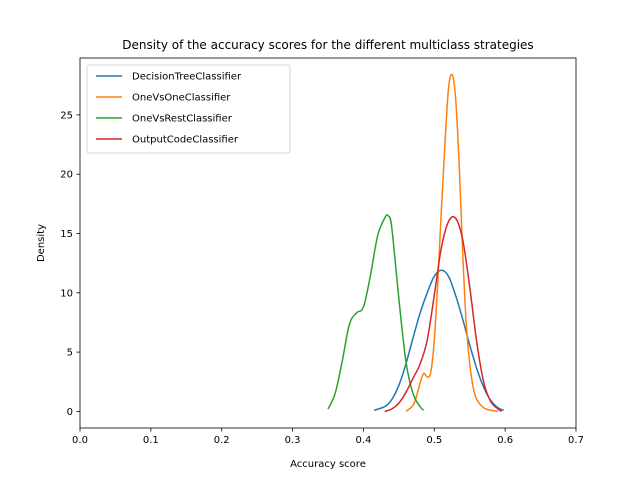  Describe the element at coordinates (182, 119) in the screenshot. I see `legend-label: OneVsRestClassifier` at that location.